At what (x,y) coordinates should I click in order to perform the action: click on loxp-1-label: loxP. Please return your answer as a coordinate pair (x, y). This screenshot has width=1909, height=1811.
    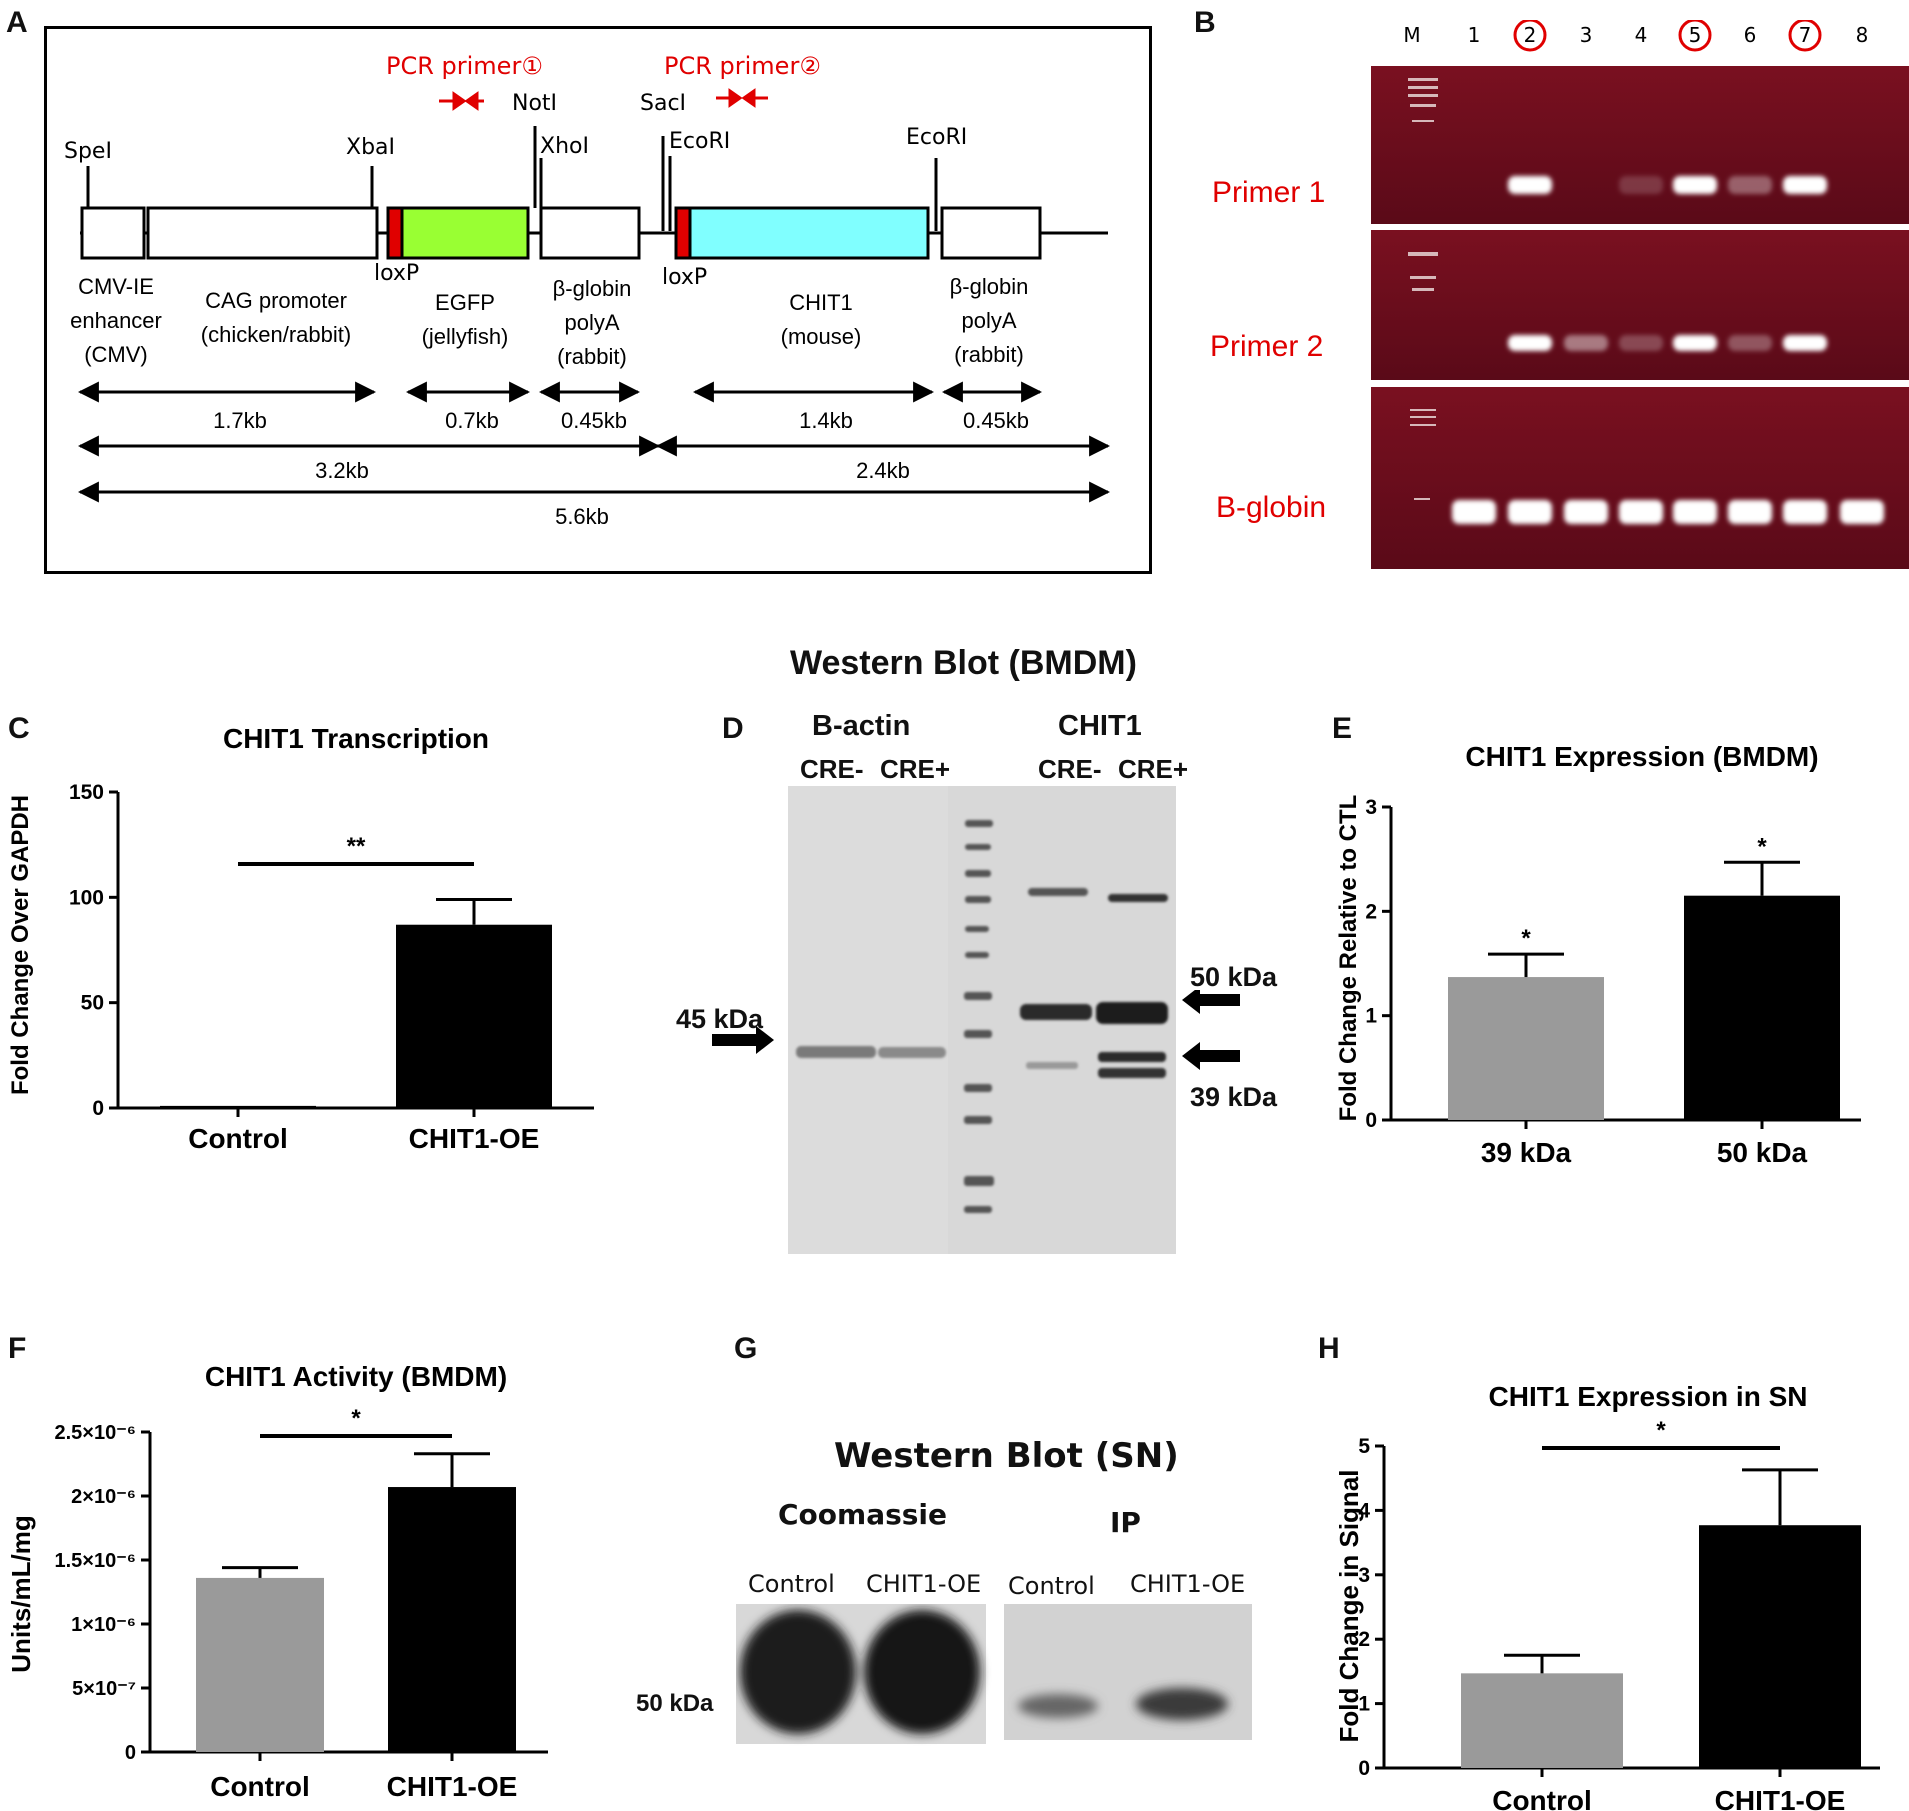
    Looking at the image, I should click on (396, 273).